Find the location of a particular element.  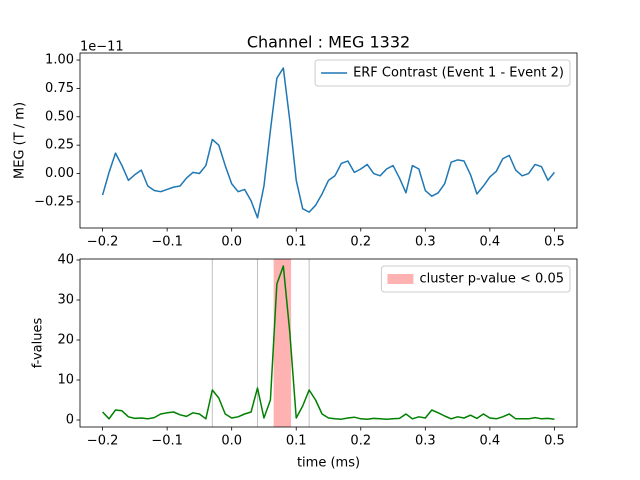

legend-label: ERF Contrast (Event 1 - Event 2) is located at coordinates (458, 73).